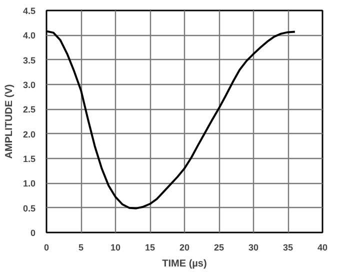  What do you see at coordinates (29, 35) in the screenshot?
I see `y-tick-label: 4.0` at bounding box center [29, 35].